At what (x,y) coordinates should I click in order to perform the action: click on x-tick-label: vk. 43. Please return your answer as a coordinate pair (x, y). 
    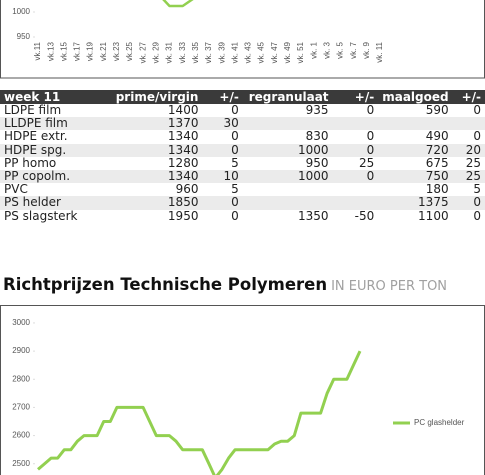
    Looking at the image, I should click on (248, 52).